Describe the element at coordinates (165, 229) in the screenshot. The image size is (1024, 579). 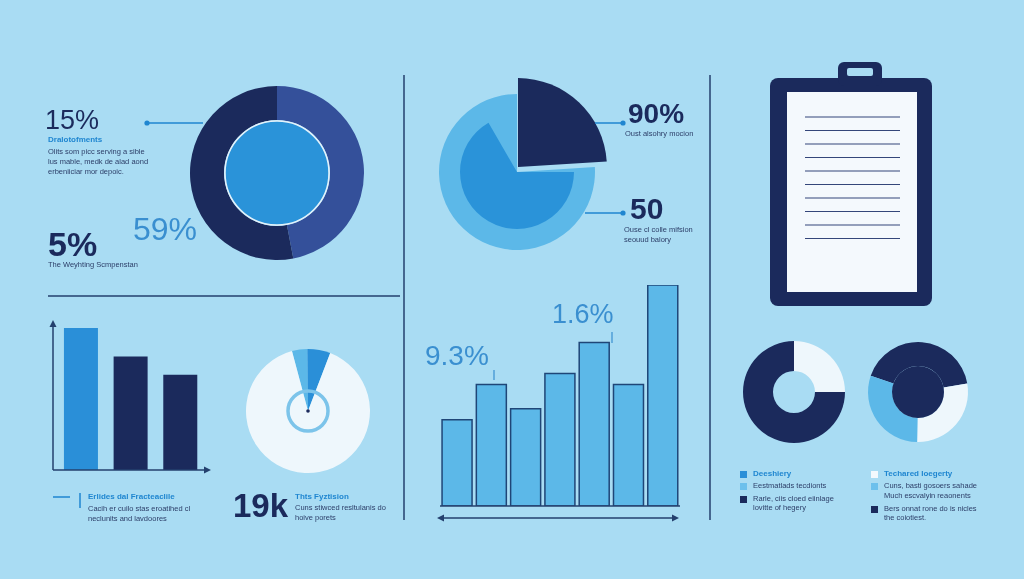
I see `text: 59%` at that location.